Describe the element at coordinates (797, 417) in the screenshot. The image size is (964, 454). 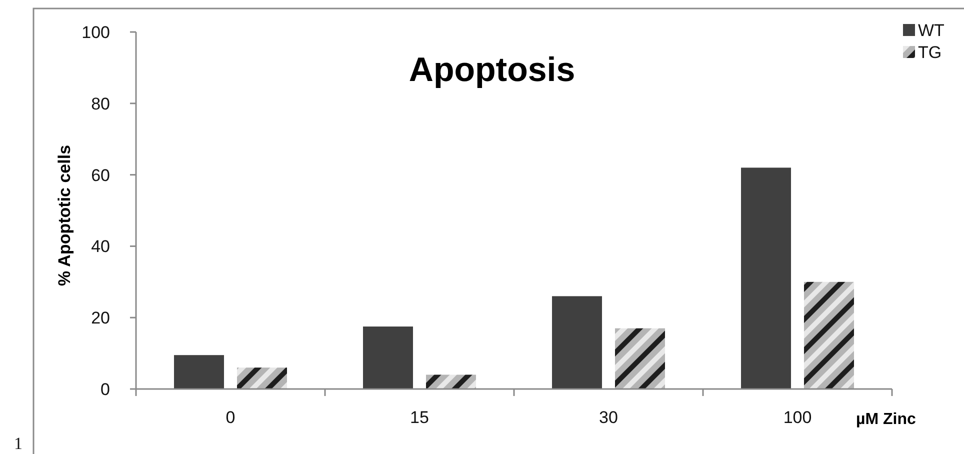
I see `x-tick-label: 100` at that location.